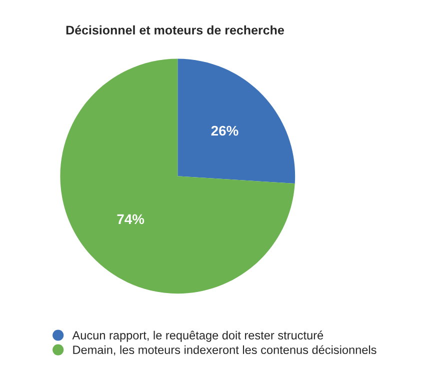 This screenshot has height=367, width=423. What do you see at coordinates (224, 131) in the screenshot?
I see `data-label: 26%` at bounding box center [224, 131].